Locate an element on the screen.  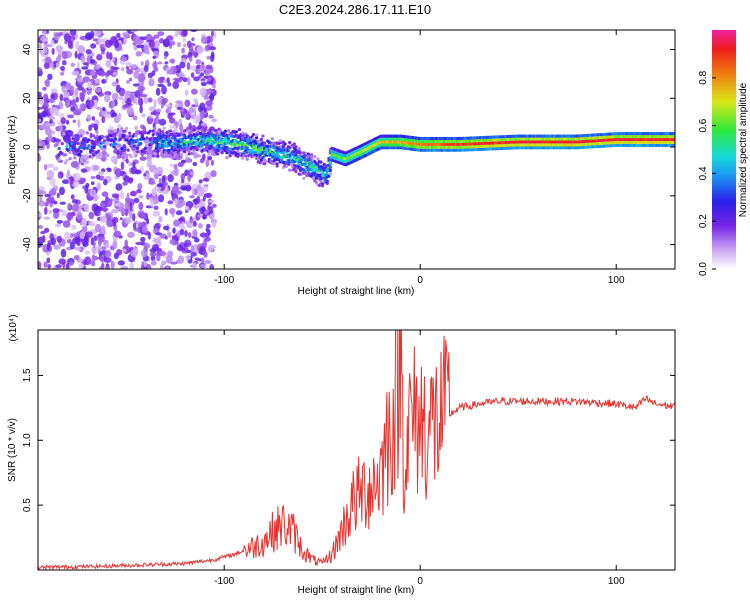
x-tick-label: 100 is located at coordinates (616, 581).